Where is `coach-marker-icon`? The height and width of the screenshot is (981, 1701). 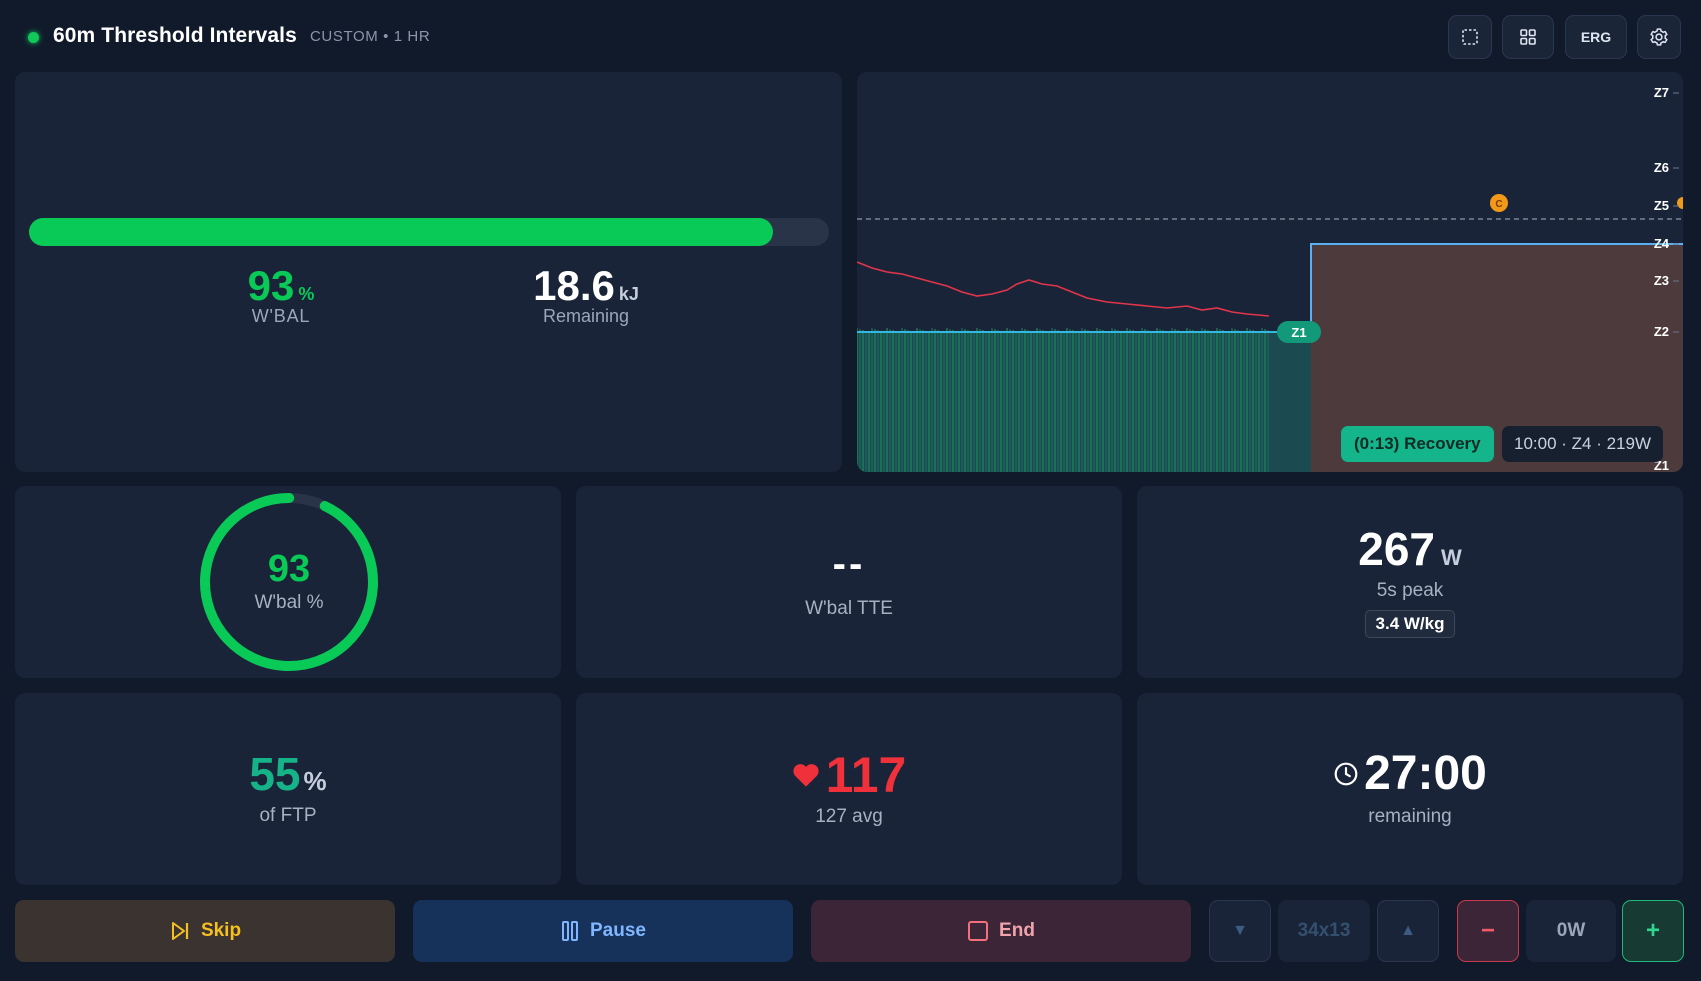
coach-marker-icon is located at coordinates (1499, 203).